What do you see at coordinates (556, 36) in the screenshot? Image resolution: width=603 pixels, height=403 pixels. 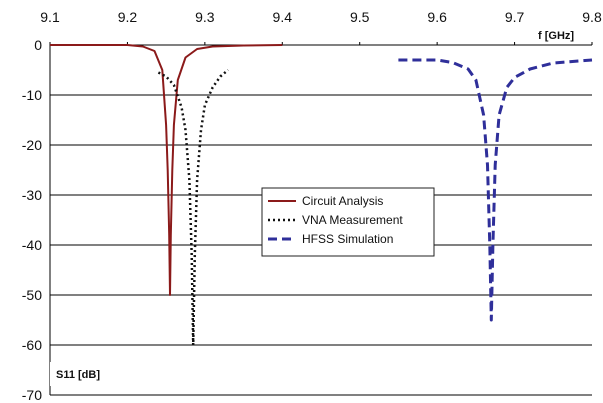 I see `x-axis-label: f [GHz]` at bounding box center [556, 36].